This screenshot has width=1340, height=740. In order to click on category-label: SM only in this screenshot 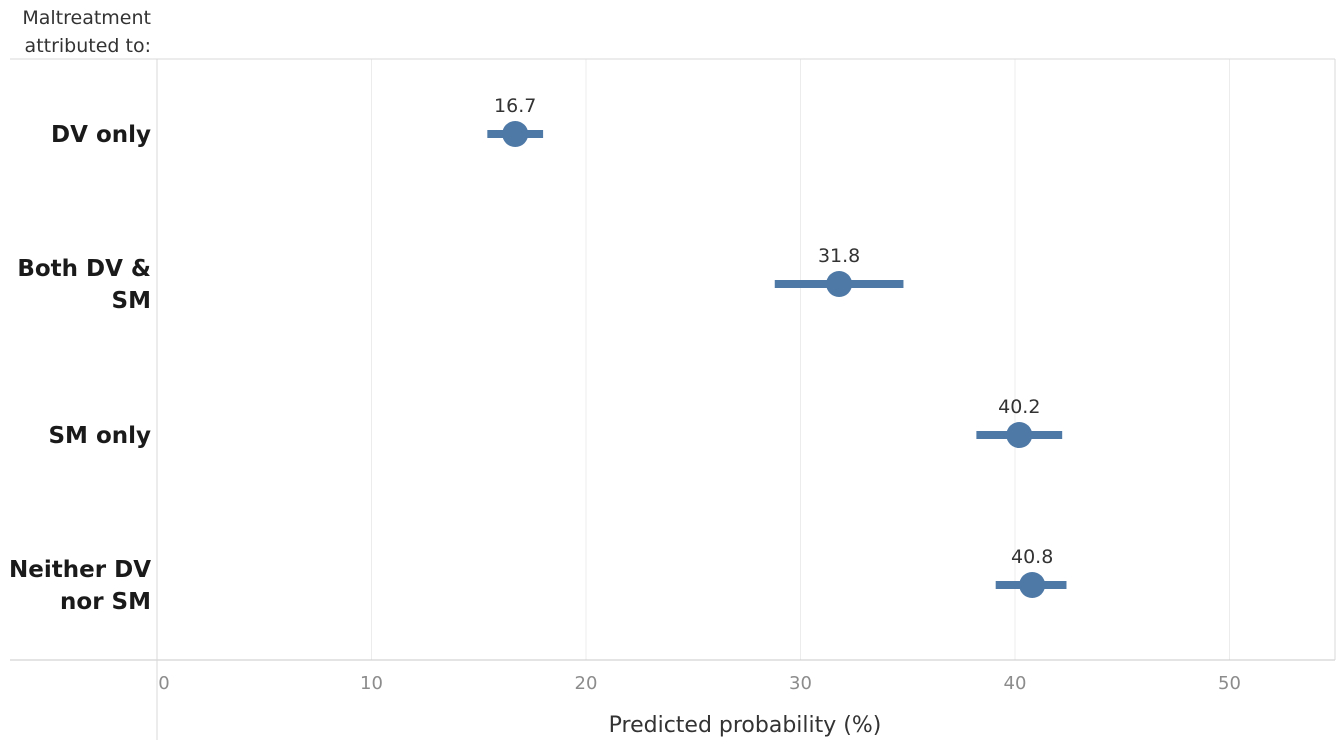, I will do `click(99, 436)`.